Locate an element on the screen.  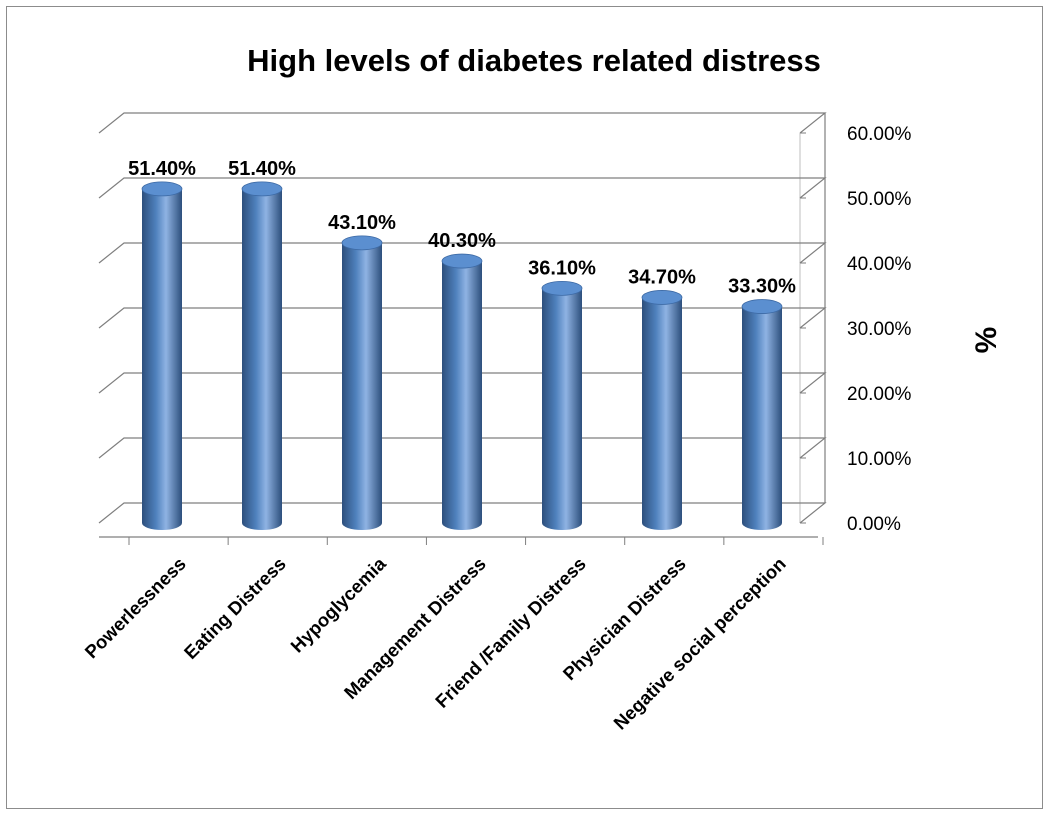
y-axis-title: % is located at coordinates (986, 340).